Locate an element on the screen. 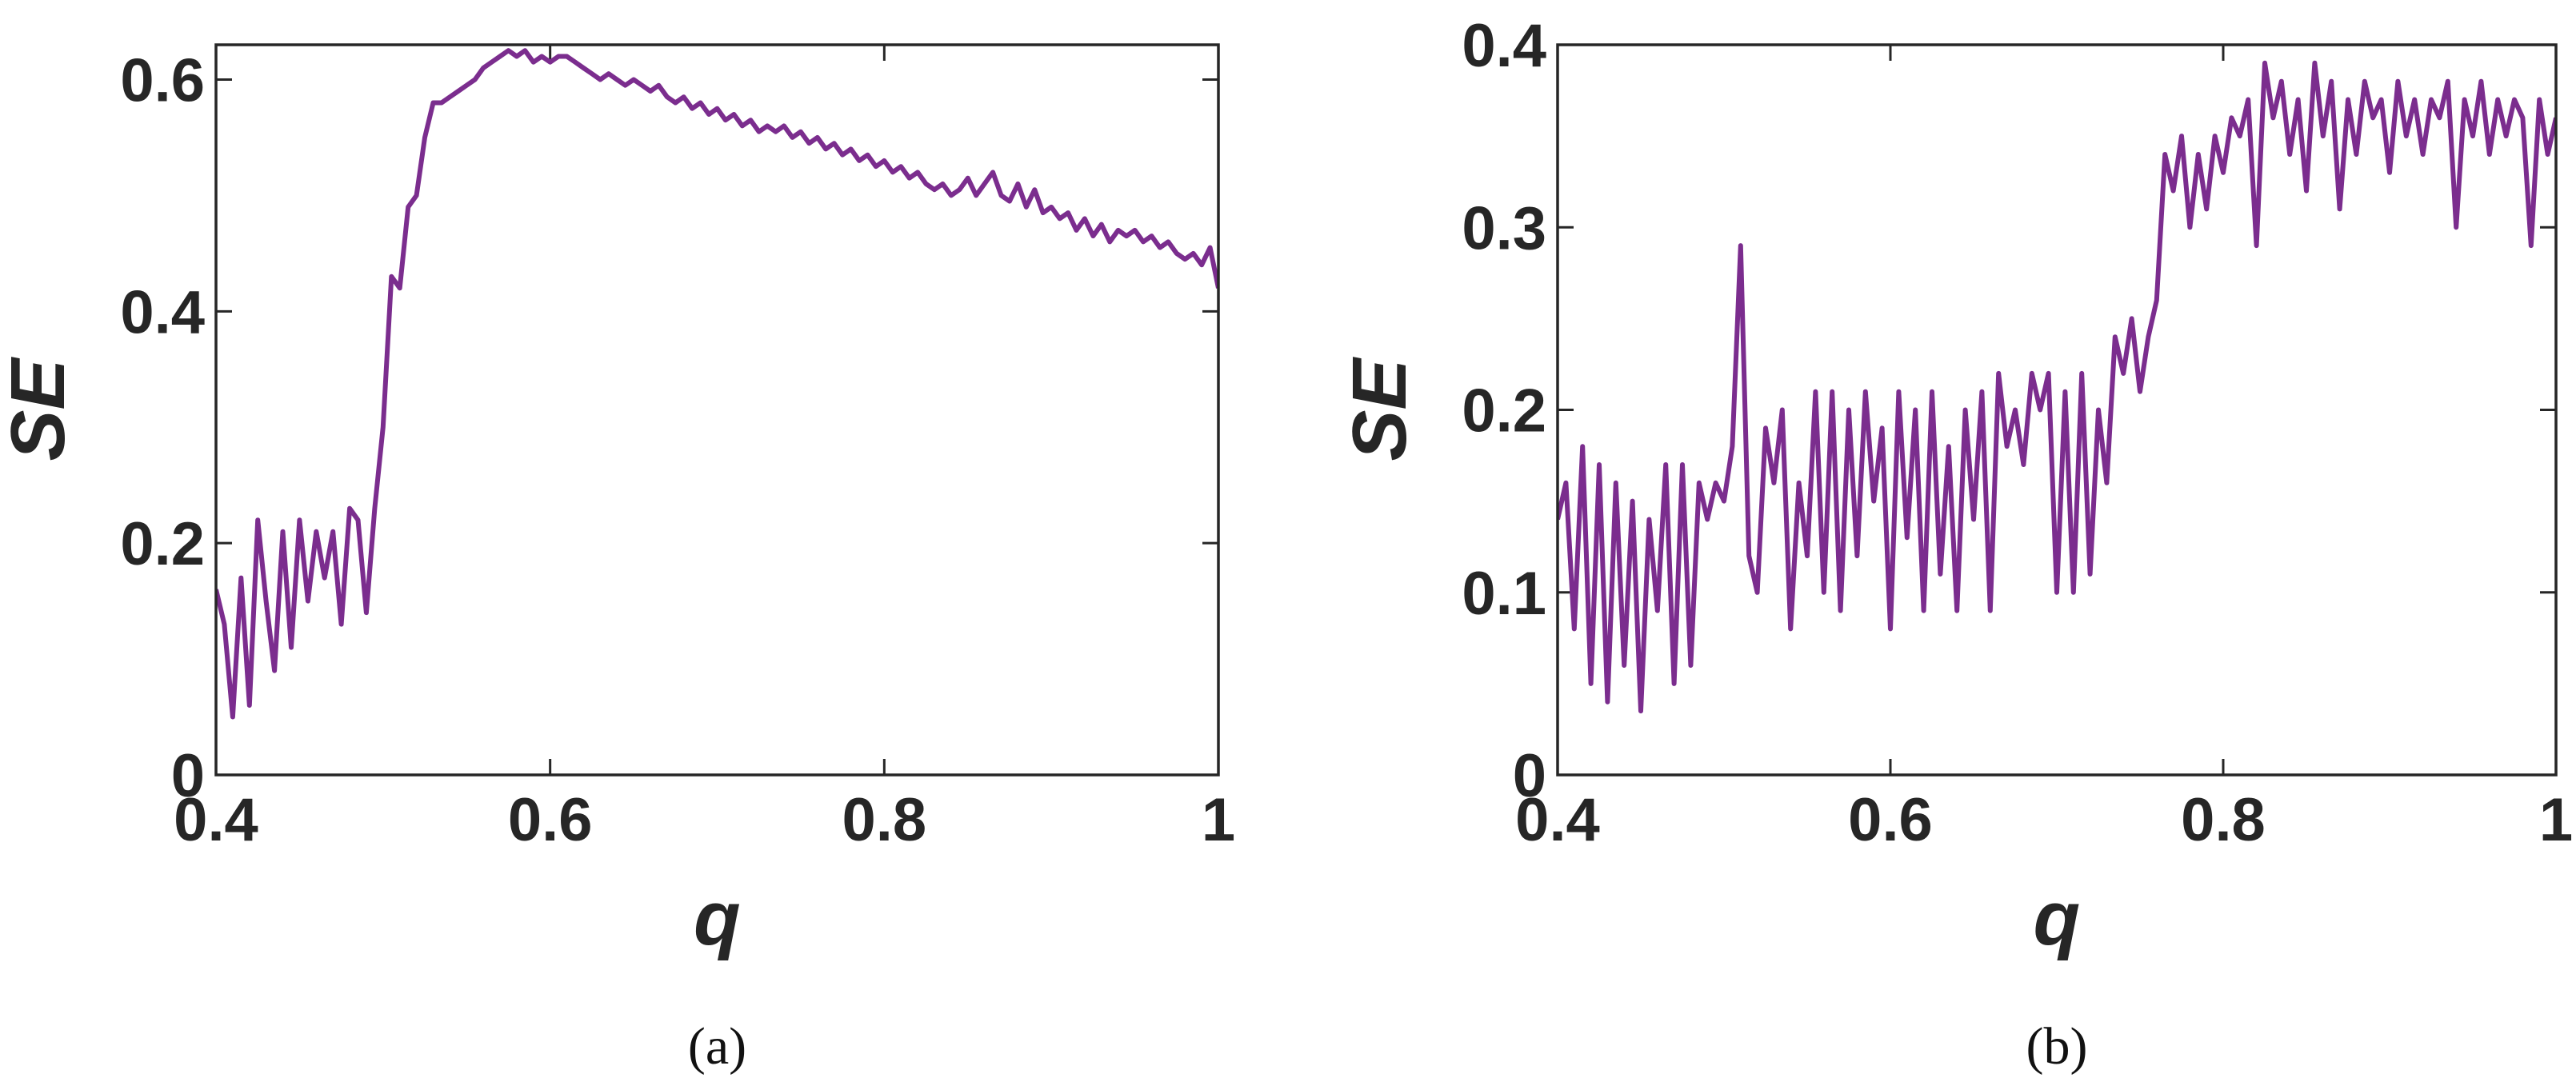 This screenshot has height=1082, width=2576. caption: (b) is located at coordinates (2057, 1046).